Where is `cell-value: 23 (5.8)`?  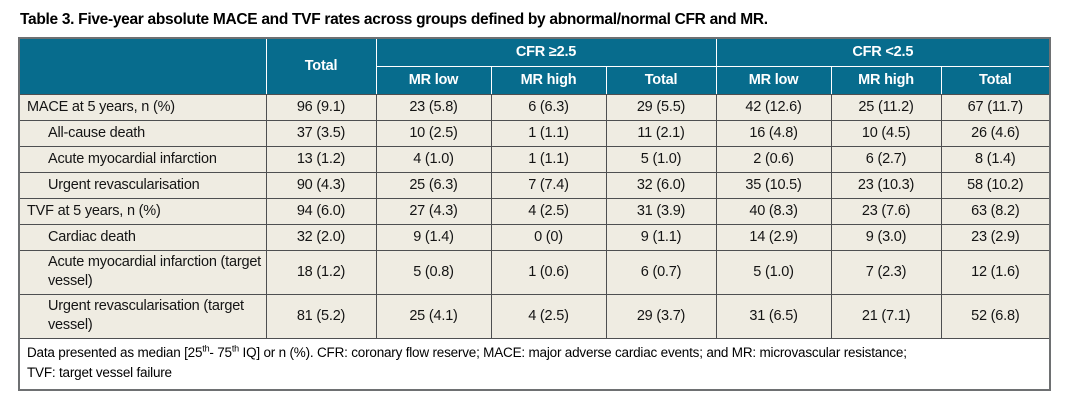 cell-value: 23 (5.8) is located at coordinates (433, 107).